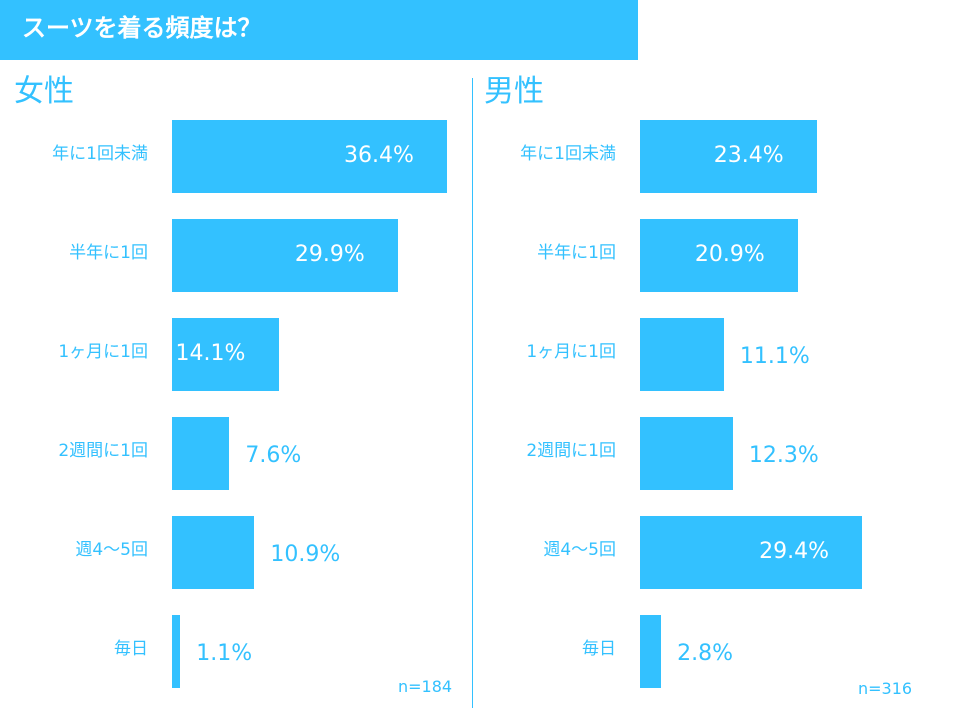 The image size is (960, 720). What do you see at coordinates (472, 393) in the screenshot?
I see `panel-divider` at bounding box center [472, 393].